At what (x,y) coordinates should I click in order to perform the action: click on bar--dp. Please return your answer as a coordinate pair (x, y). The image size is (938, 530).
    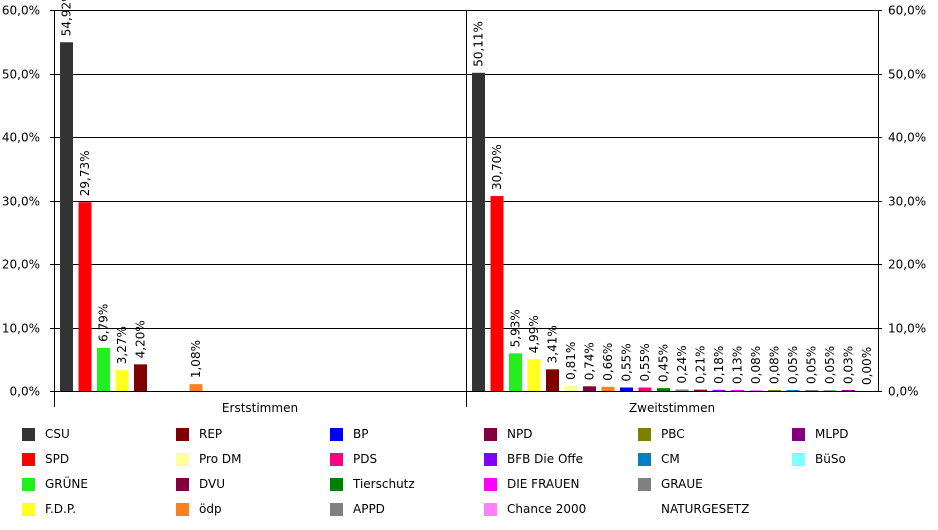
    Looking at the image, I should click on (196, 387).